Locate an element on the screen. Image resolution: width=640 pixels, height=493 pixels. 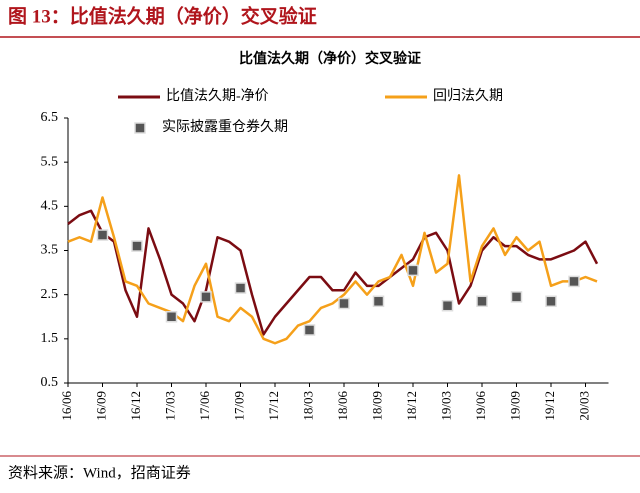
y-tick-label: 4.5 is located at coordinates (50, 206).